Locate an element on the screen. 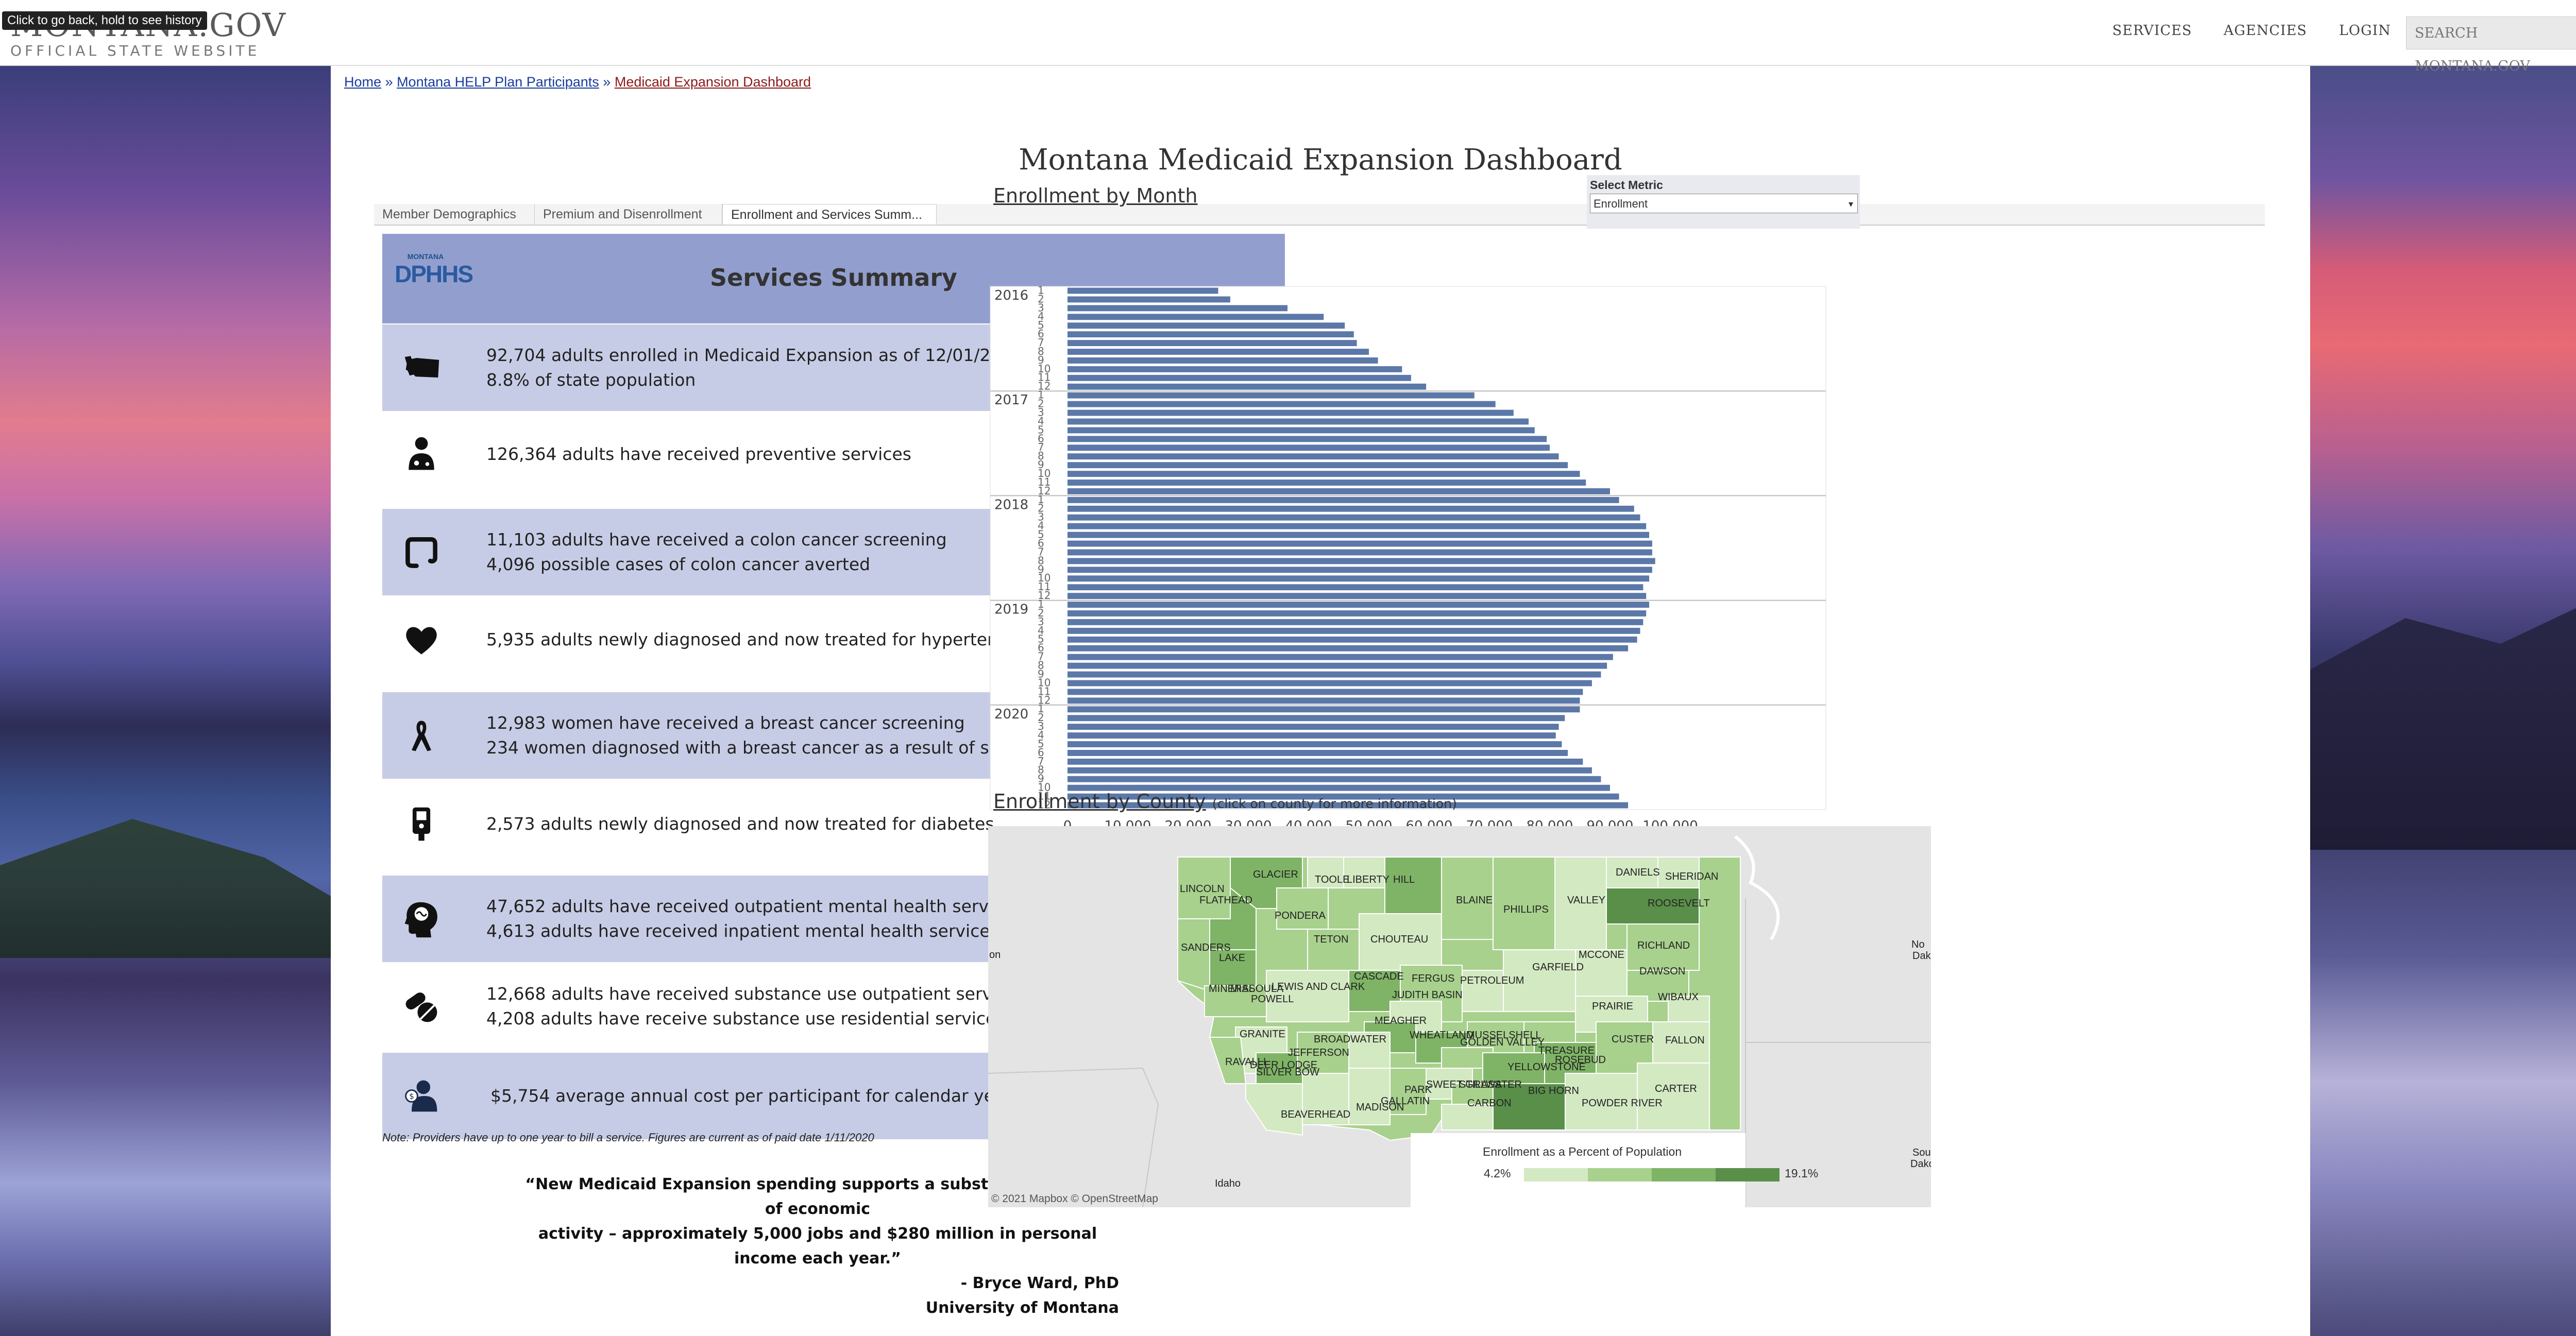 This screenshot has height=1336, width=2576. nav-login: LOGIN is located at coordinates (2365, 31).